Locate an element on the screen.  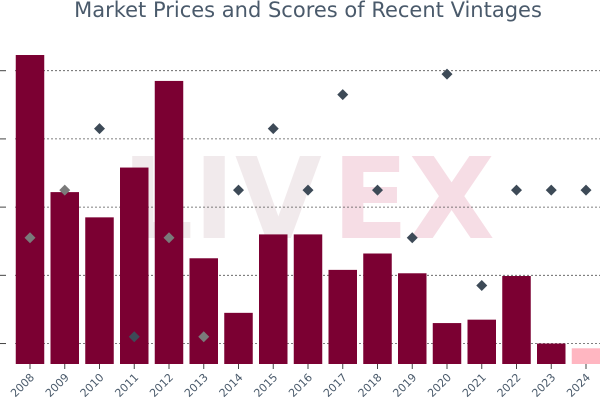
x-tick-label-2013: 2013 is located at coordinates (196, 385).